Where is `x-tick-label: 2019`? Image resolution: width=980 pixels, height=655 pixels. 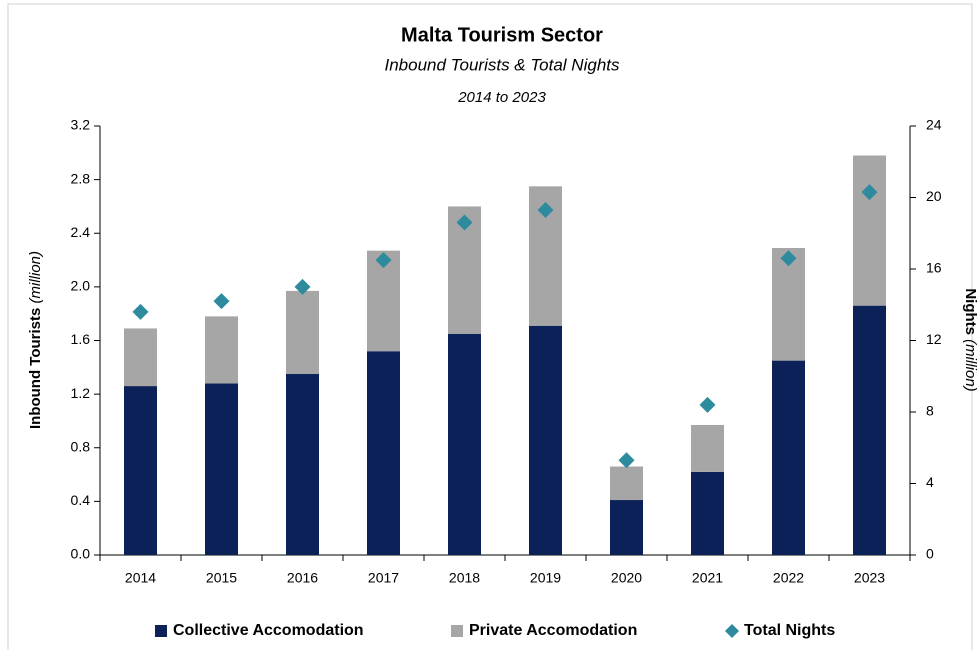 x-tick-label: 2019 is located at coordinates (545, 578).